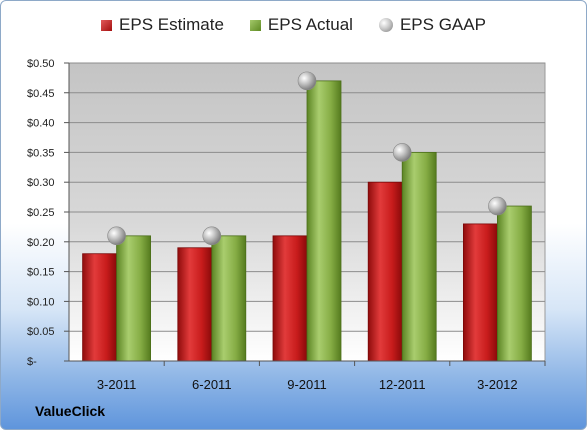 Image resolution: width=587 pixels, height=430 pixels. Describe the element at coordinates (41, 332) in the screenshot. I see `y-tick-label: $0.05` at that location.